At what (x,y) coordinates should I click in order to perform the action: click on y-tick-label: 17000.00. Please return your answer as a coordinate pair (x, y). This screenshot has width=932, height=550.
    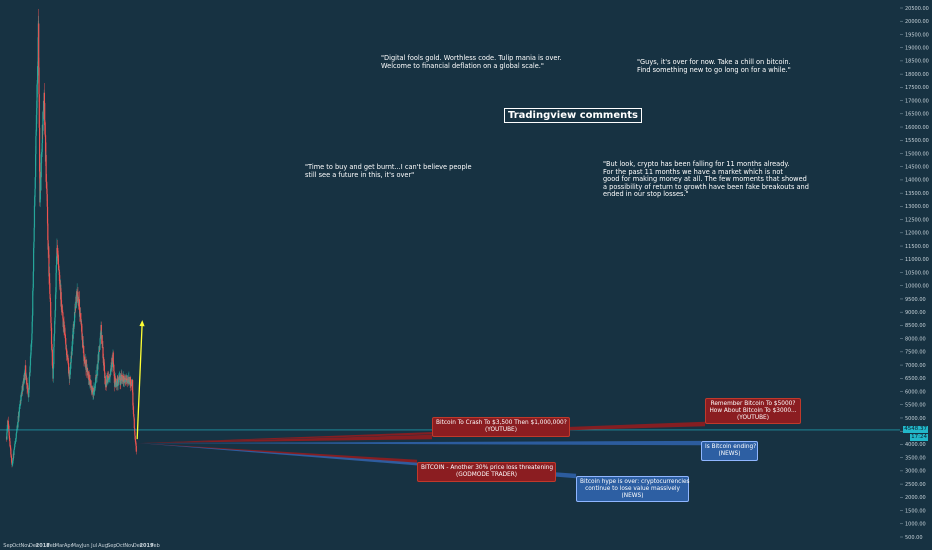
    Looking at the image, I should click on (917, 101).